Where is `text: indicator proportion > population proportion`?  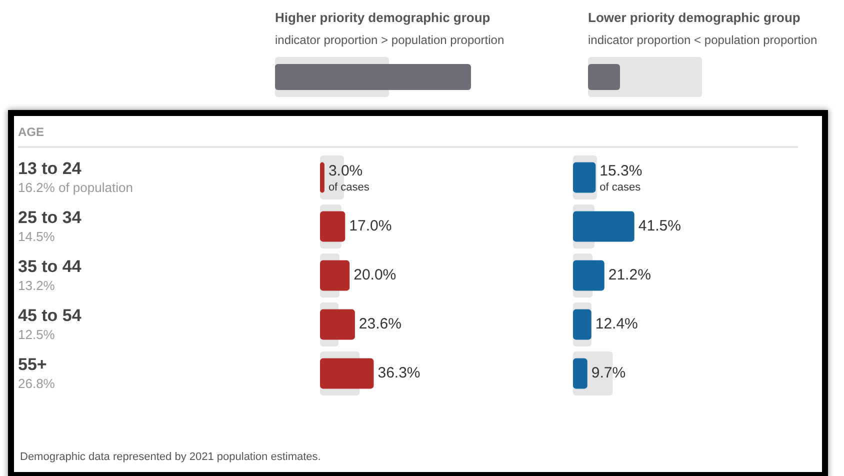 text: indicator proportion > population proportion is located at coordinates (389, 40).